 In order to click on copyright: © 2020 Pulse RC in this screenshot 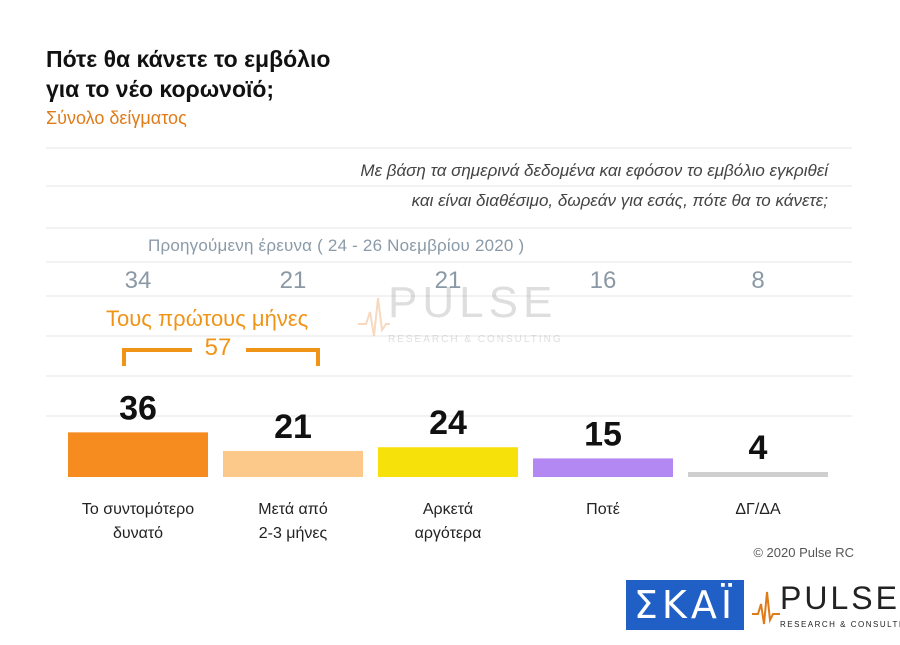, I will do `click(803, 552)`.